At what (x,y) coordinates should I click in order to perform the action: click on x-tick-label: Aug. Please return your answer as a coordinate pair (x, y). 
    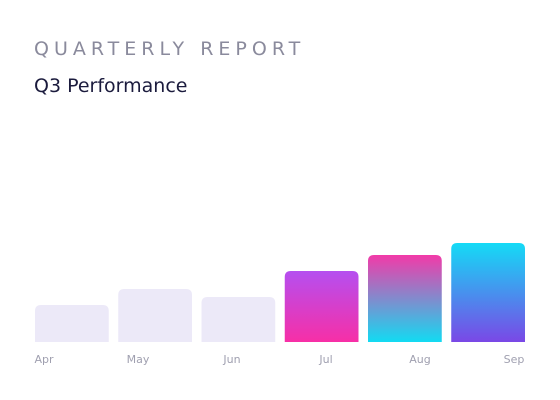
    Looking at the image, I should click on (419, 359).